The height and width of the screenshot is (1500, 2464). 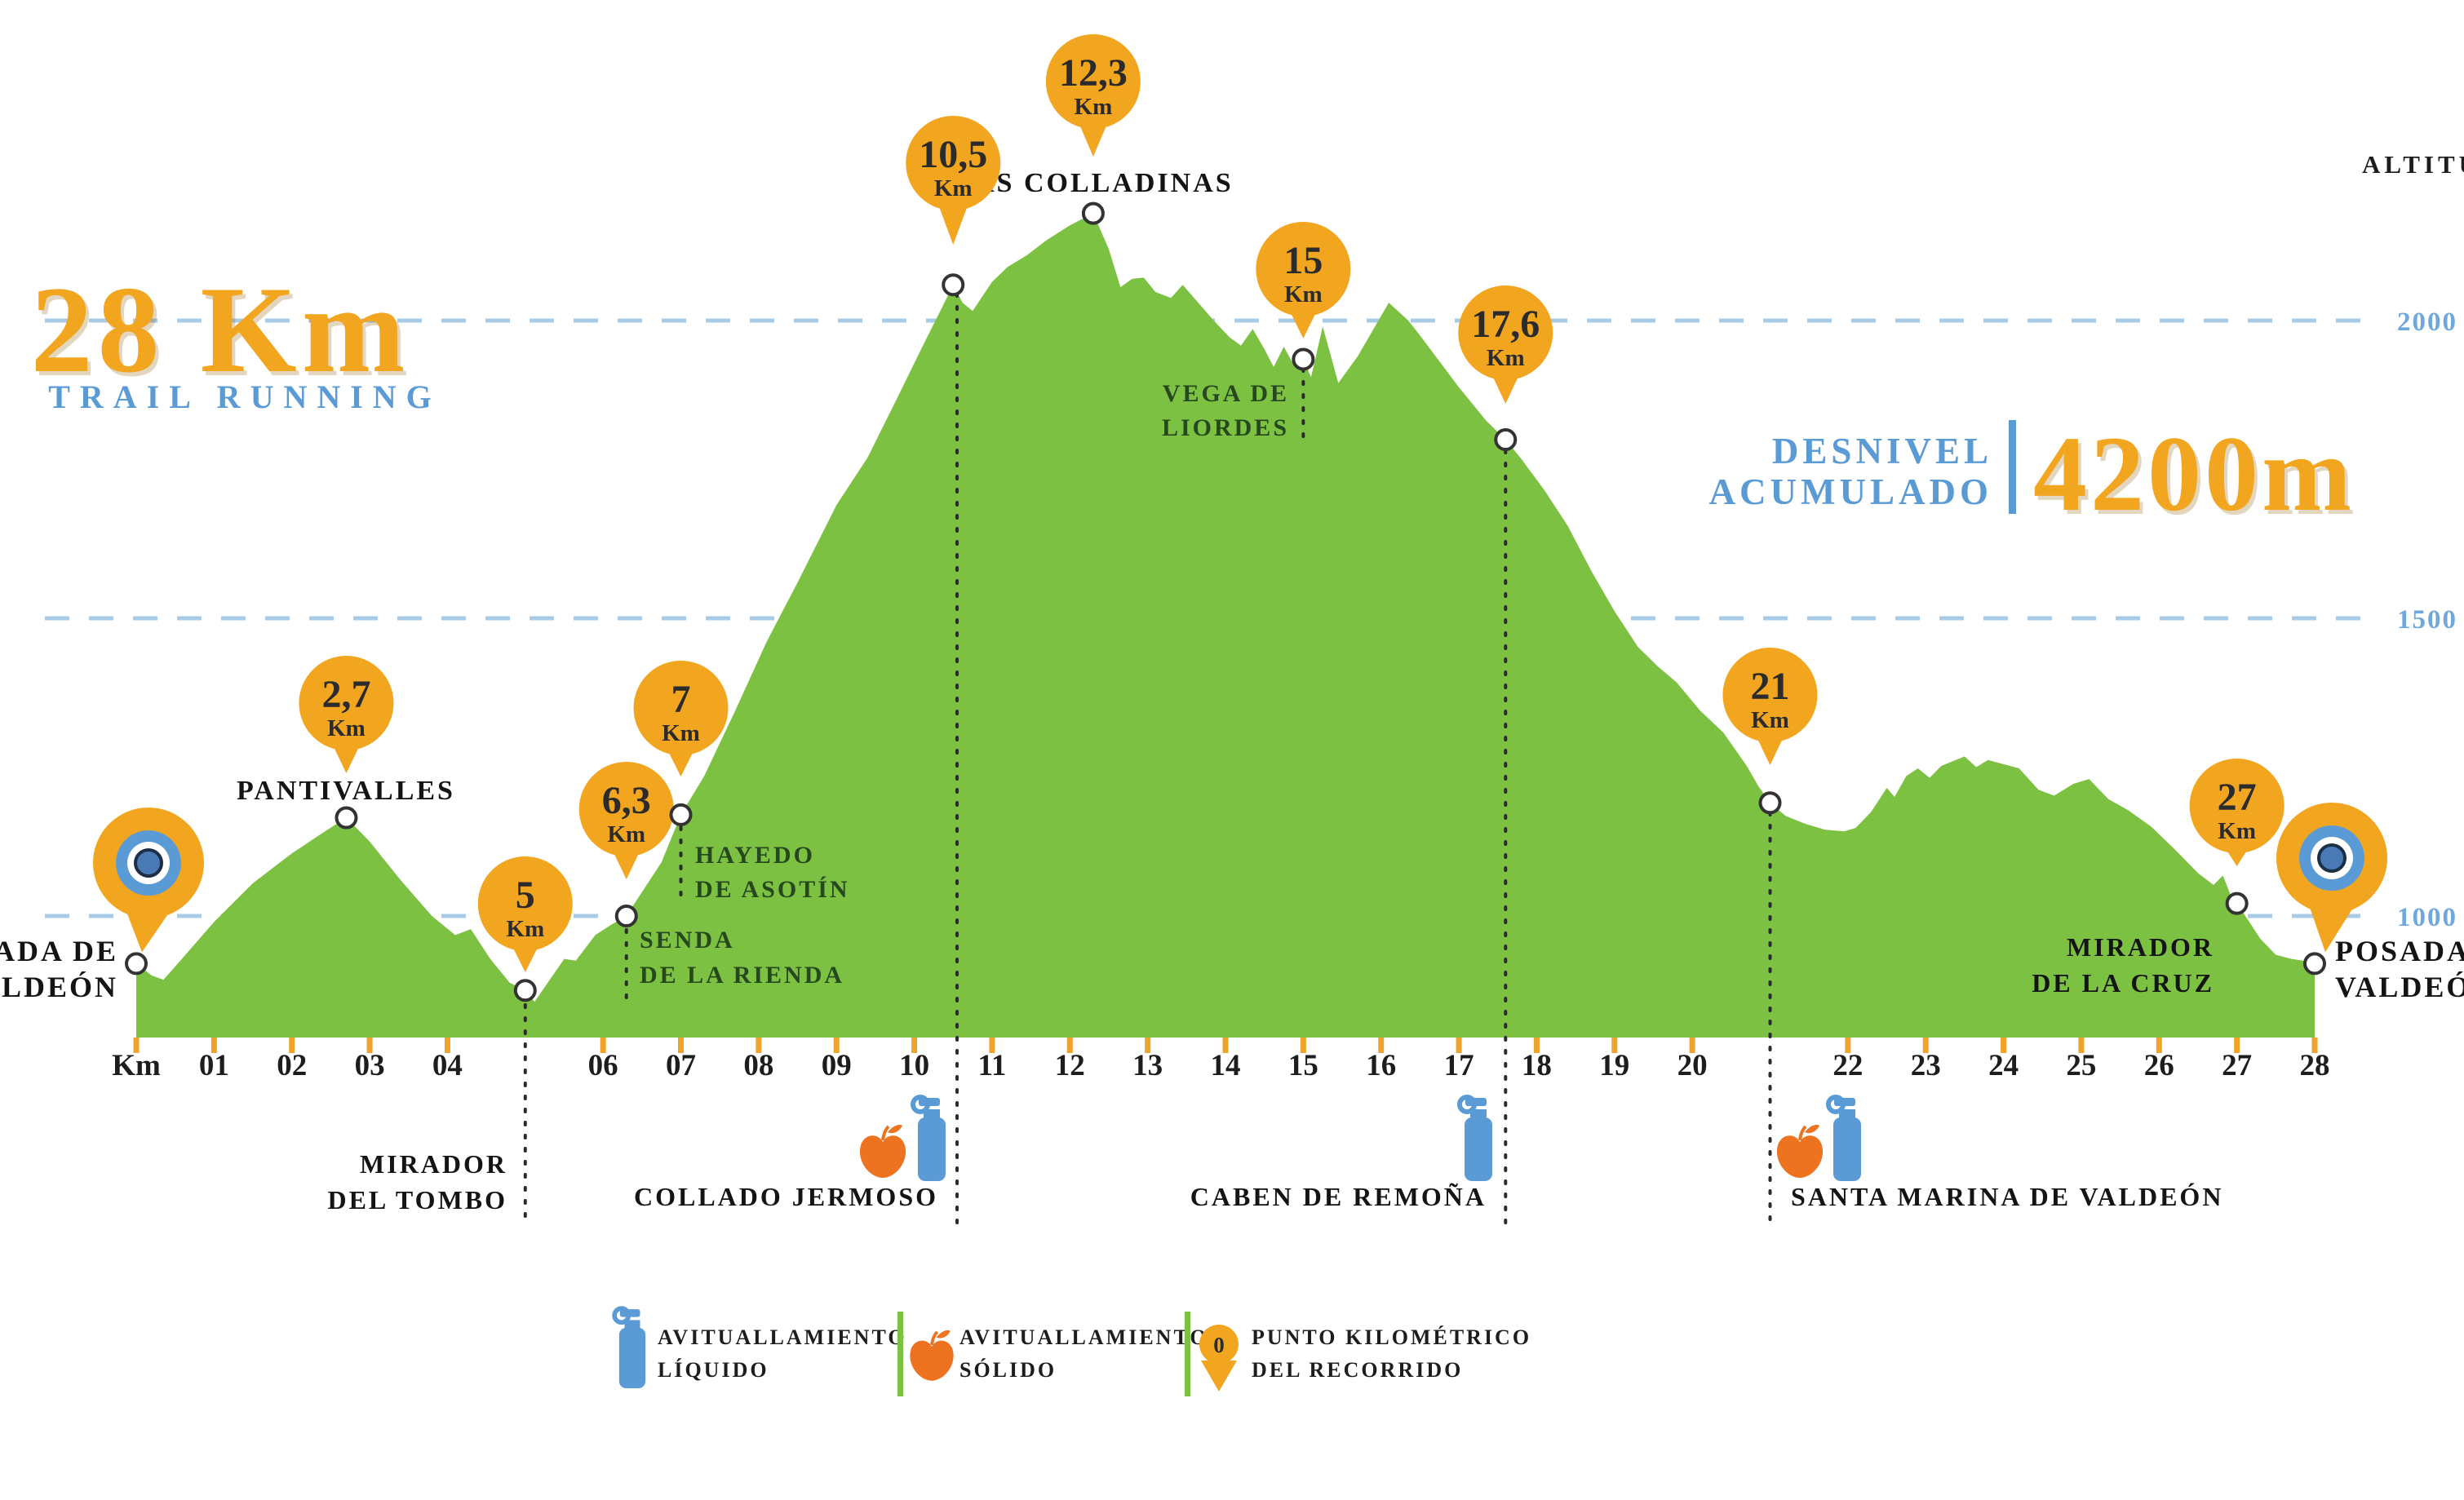 What do you see at coordinates (2430, 322) in the screenshot?
I see `gridline-label-2000m: 2000 m` at bounding box center [2430, 322].